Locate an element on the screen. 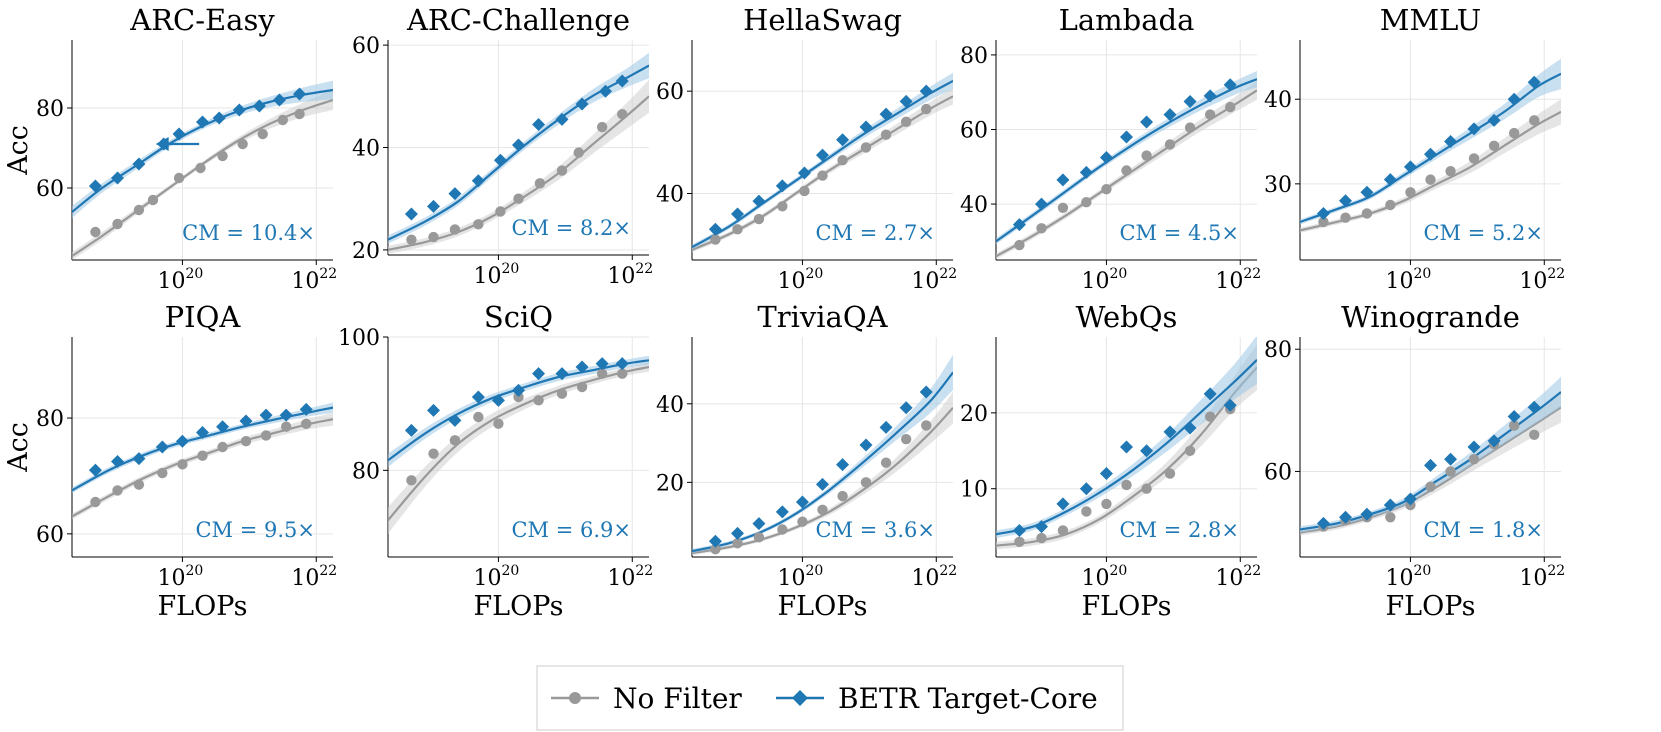  compute-multiplier-label: CM = 2.7× is located at coordinates (875, 233).